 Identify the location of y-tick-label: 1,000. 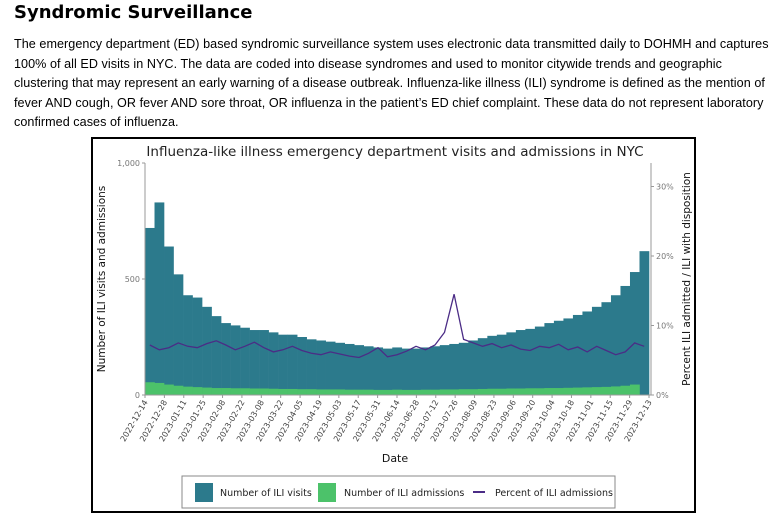
(128, 163).